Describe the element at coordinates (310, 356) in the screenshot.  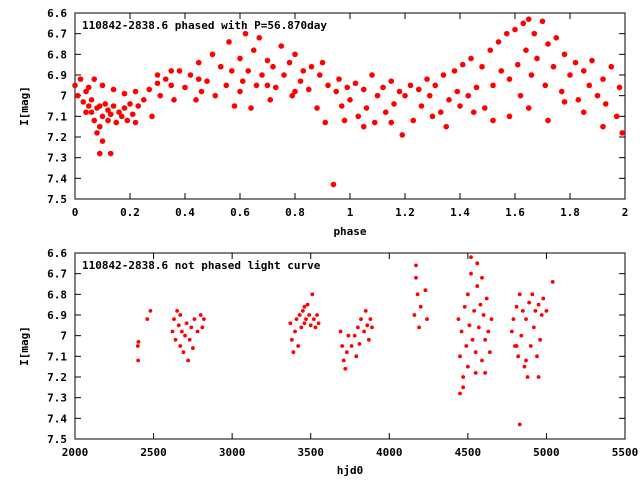
I see `x-tick: 3500` at that location.